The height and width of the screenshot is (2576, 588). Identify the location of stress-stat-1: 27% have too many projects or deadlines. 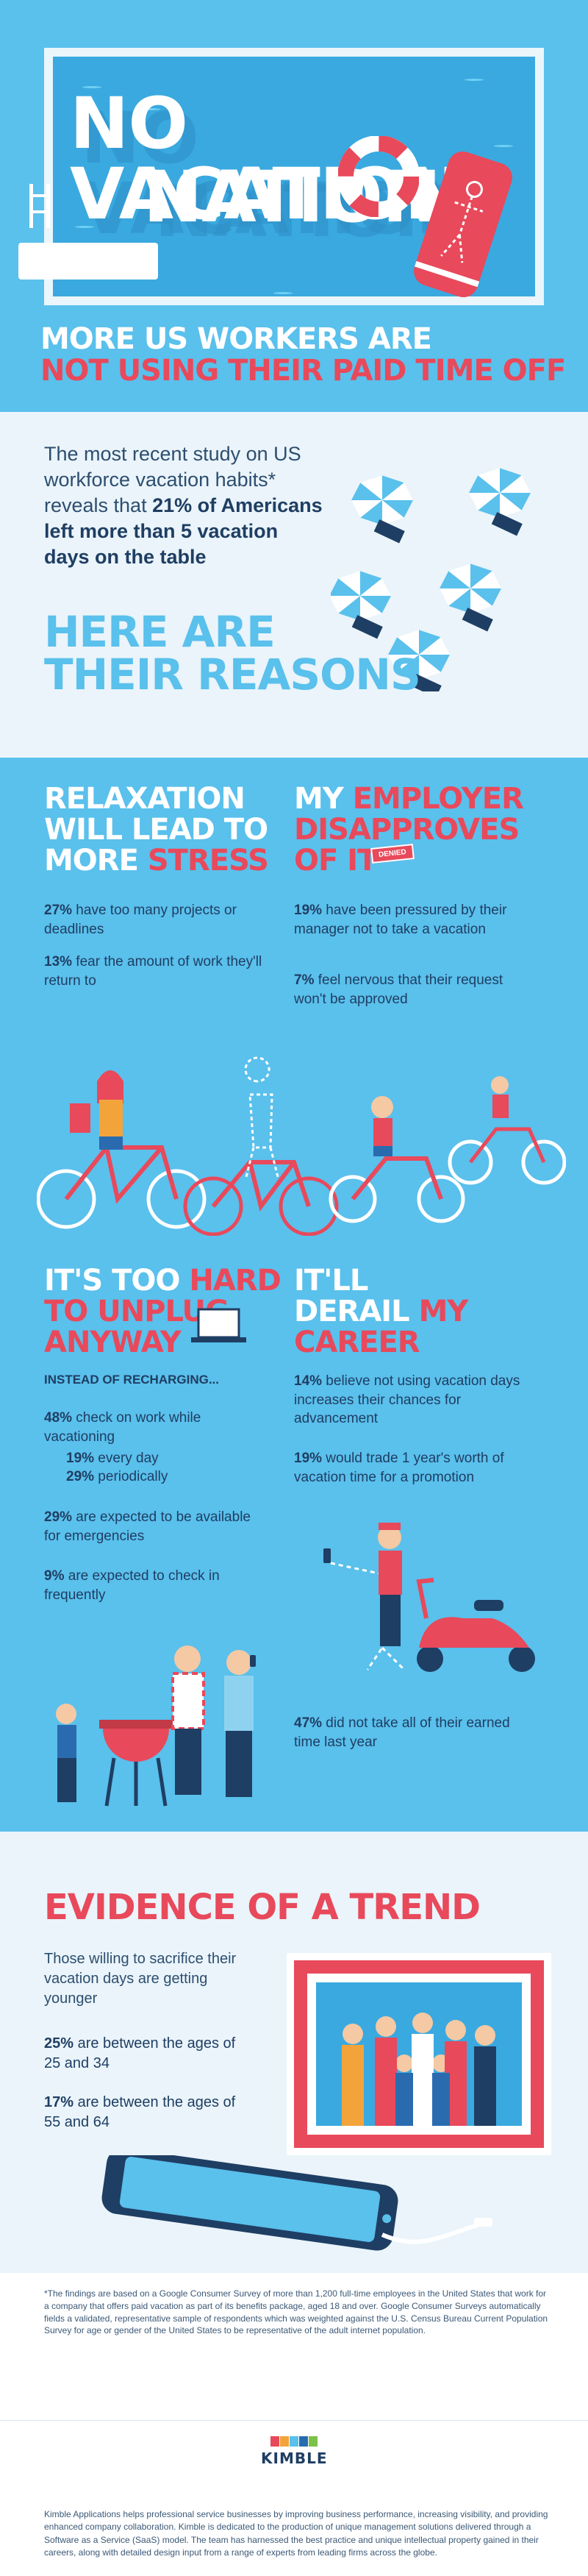
(154, 920).